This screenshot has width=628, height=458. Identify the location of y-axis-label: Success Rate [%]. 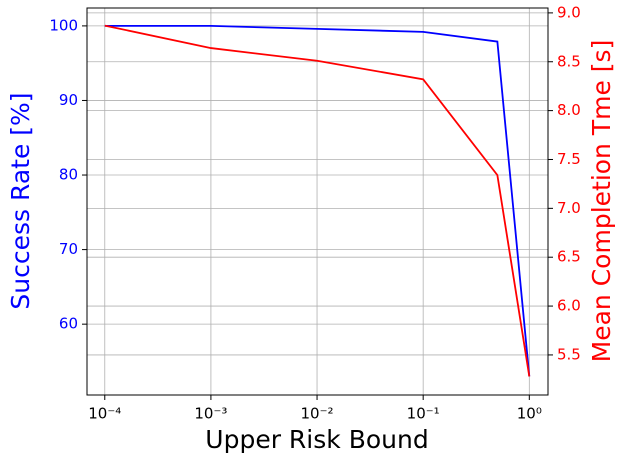
(20, 200).